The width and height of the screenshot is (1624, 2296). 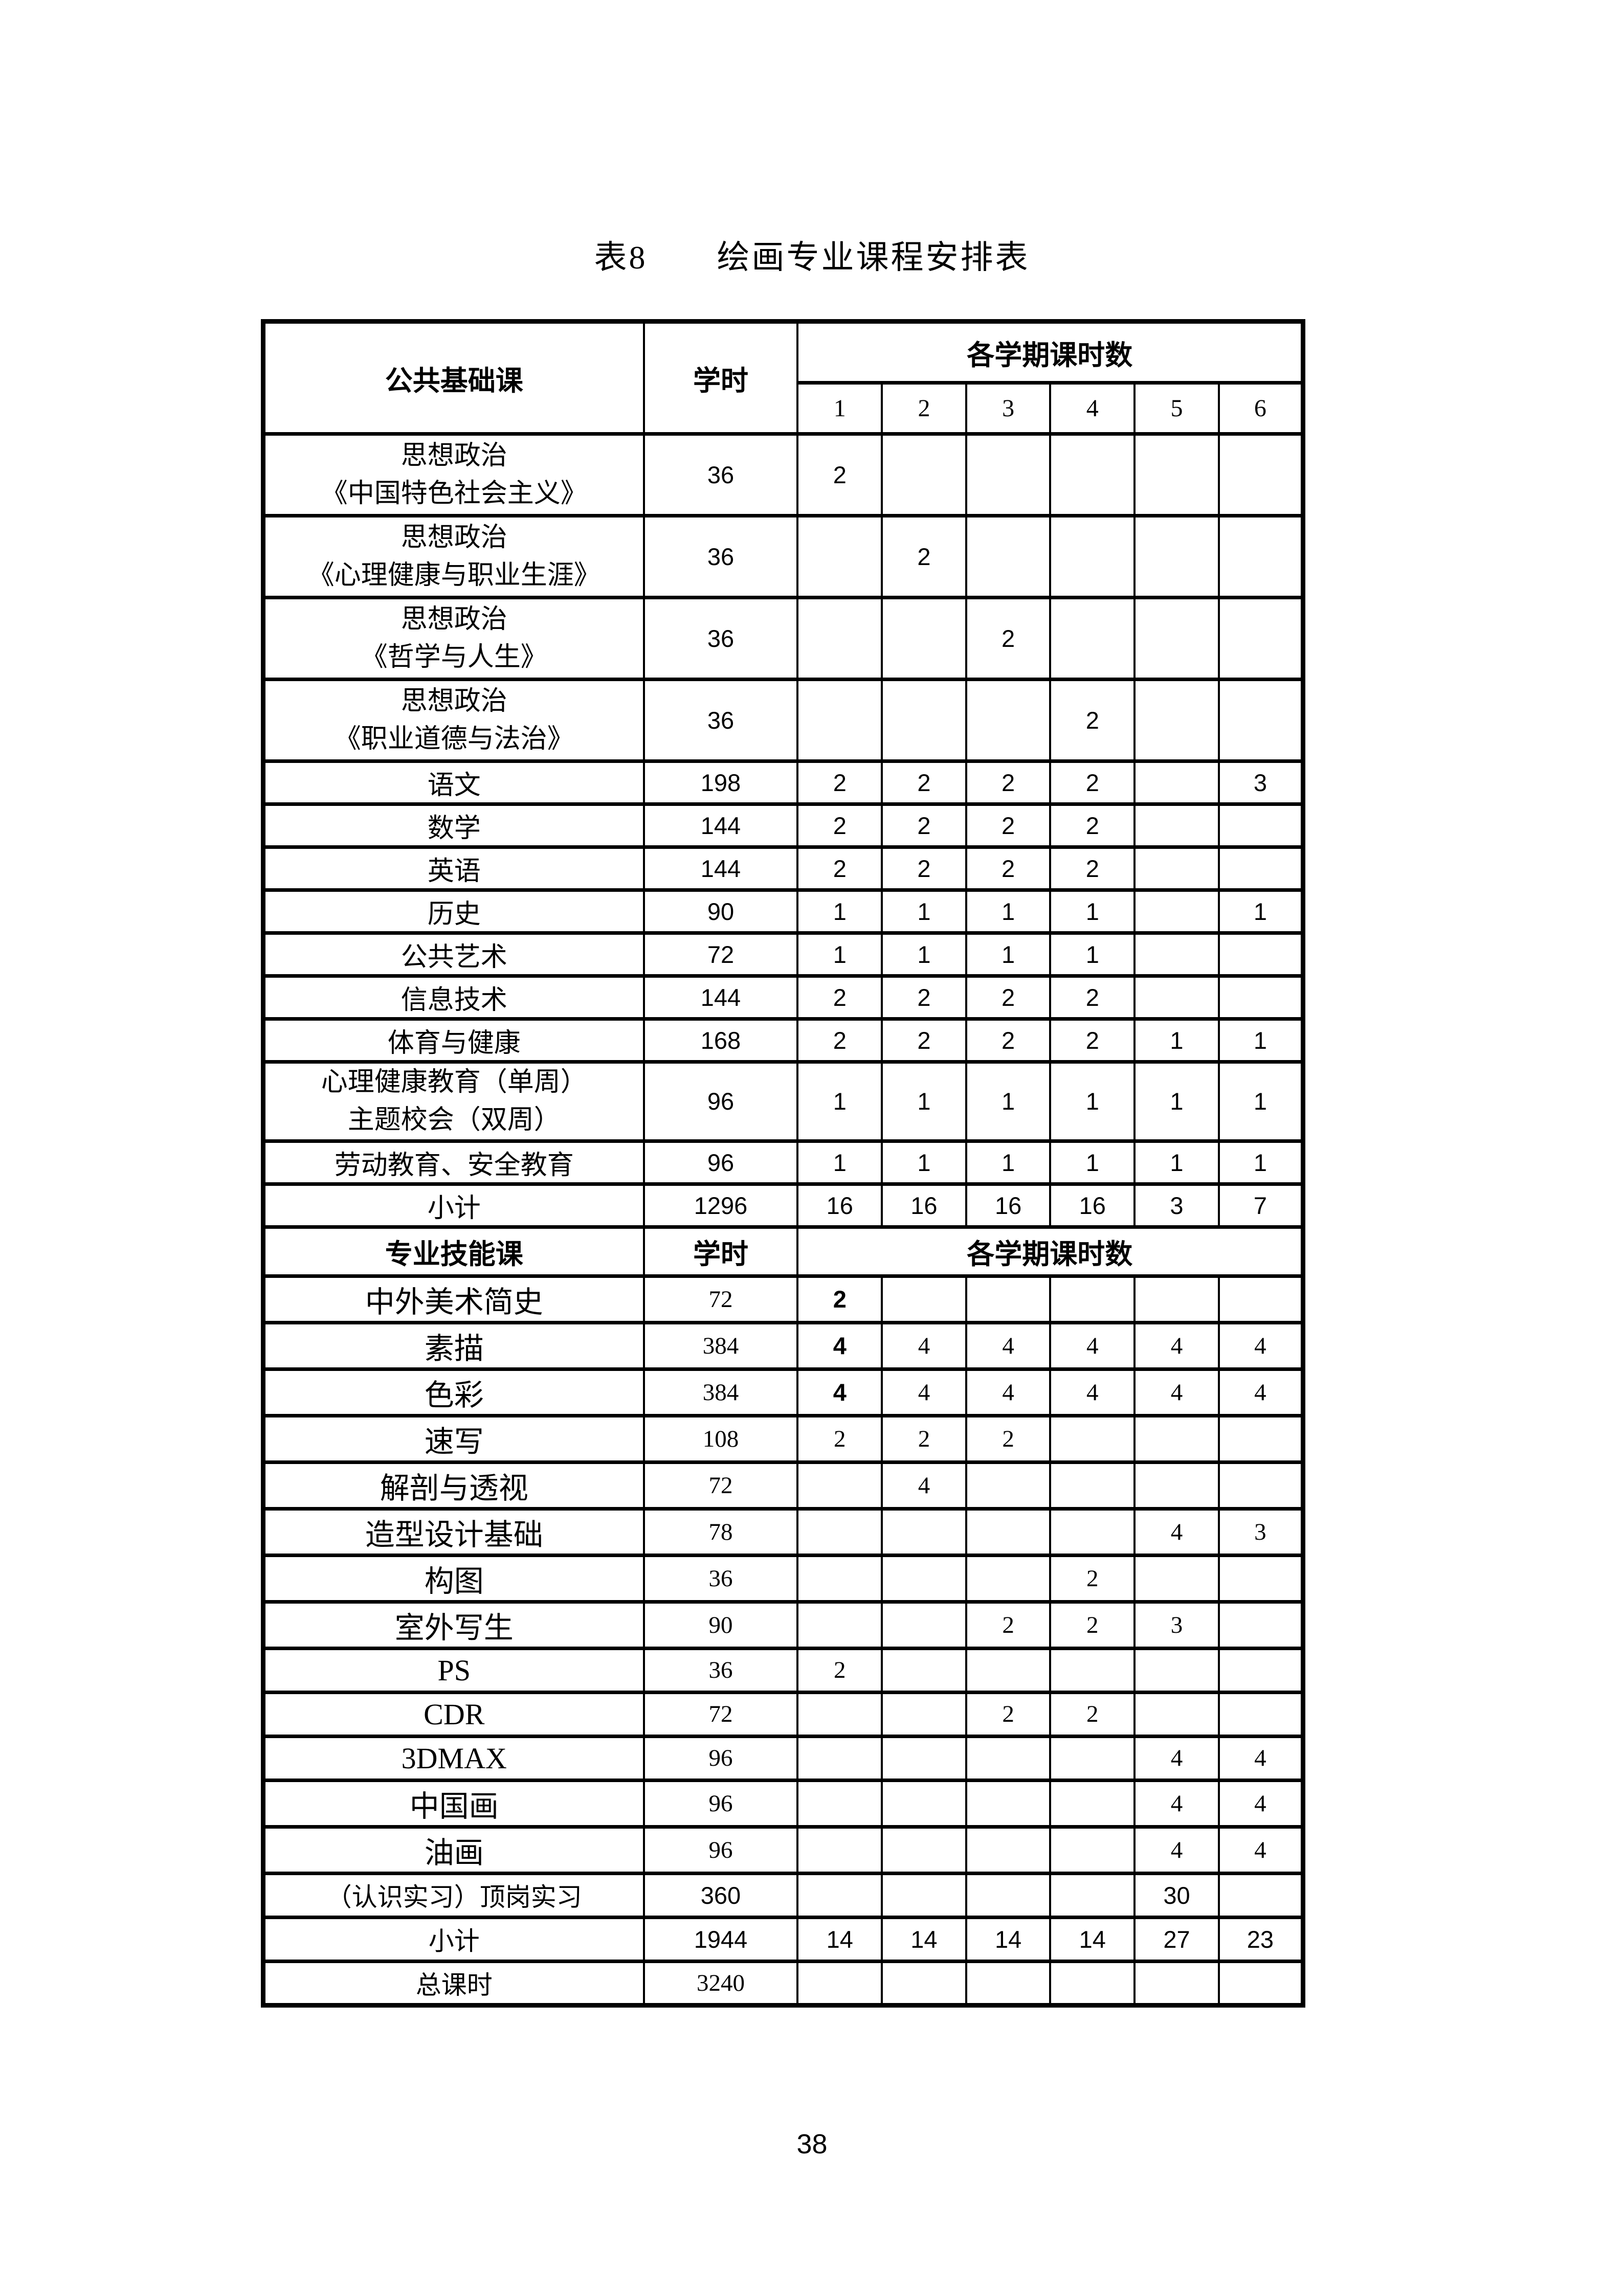 I want to click on hours-cell: 96, so click(x=720, y=1758).